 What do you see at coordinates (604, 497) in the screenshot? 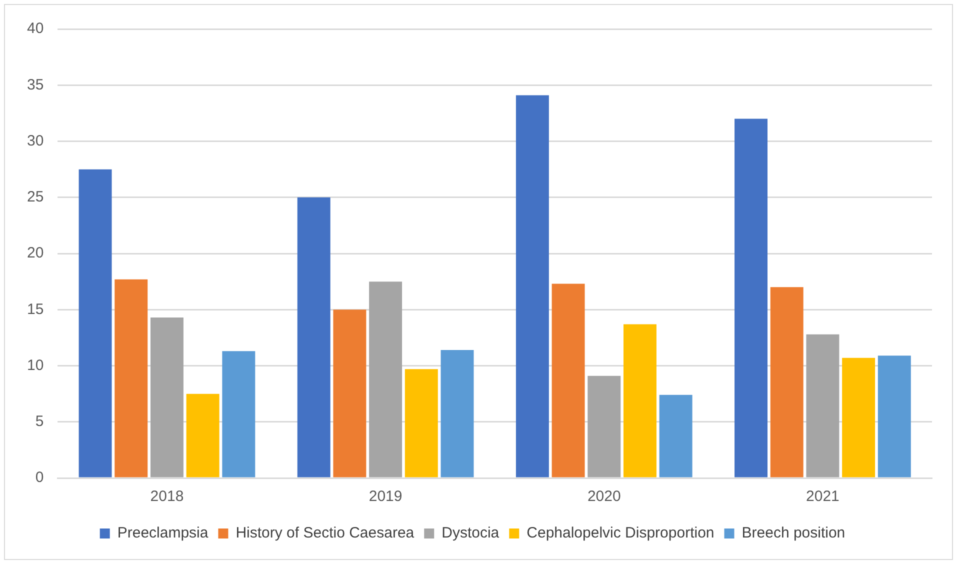
I see `x-tick-label: 2020` at bounding box center [604, 497].